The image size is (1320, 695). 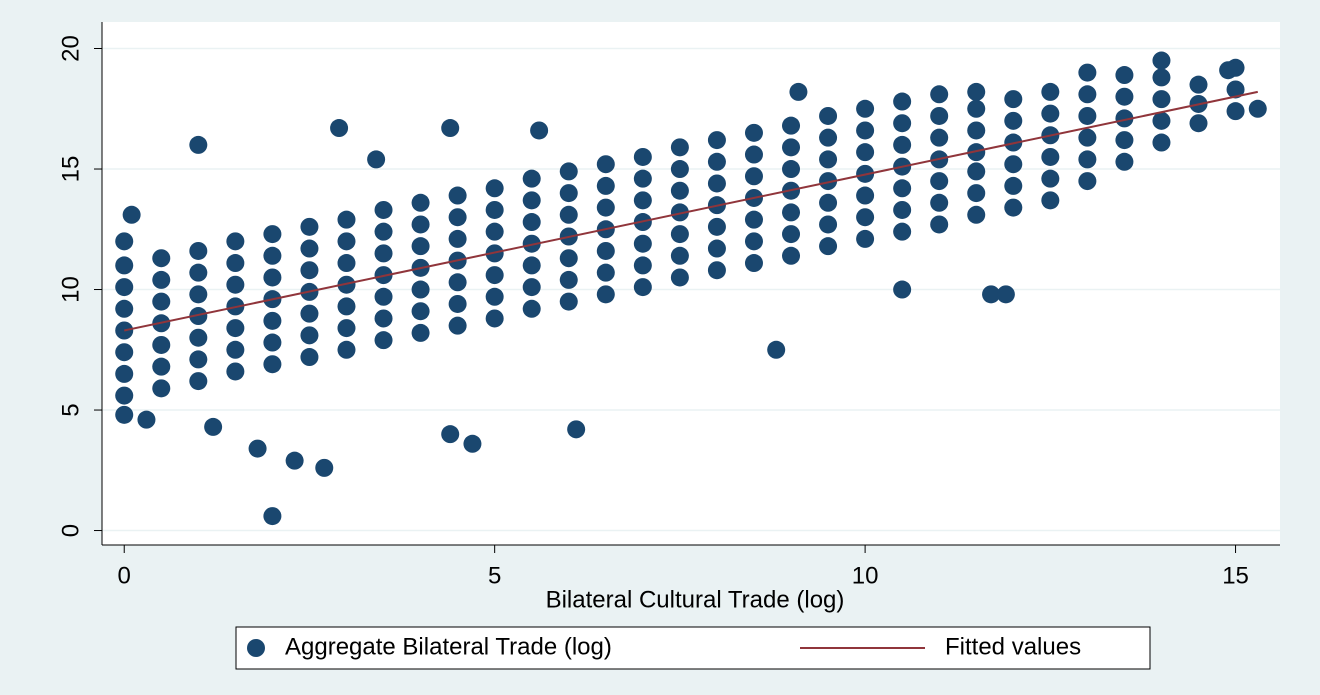 What do you see at coordinates (1013, 646) in the screenshot?
I see `legend-label: Fitted values` at bounding box center [1013, 646].